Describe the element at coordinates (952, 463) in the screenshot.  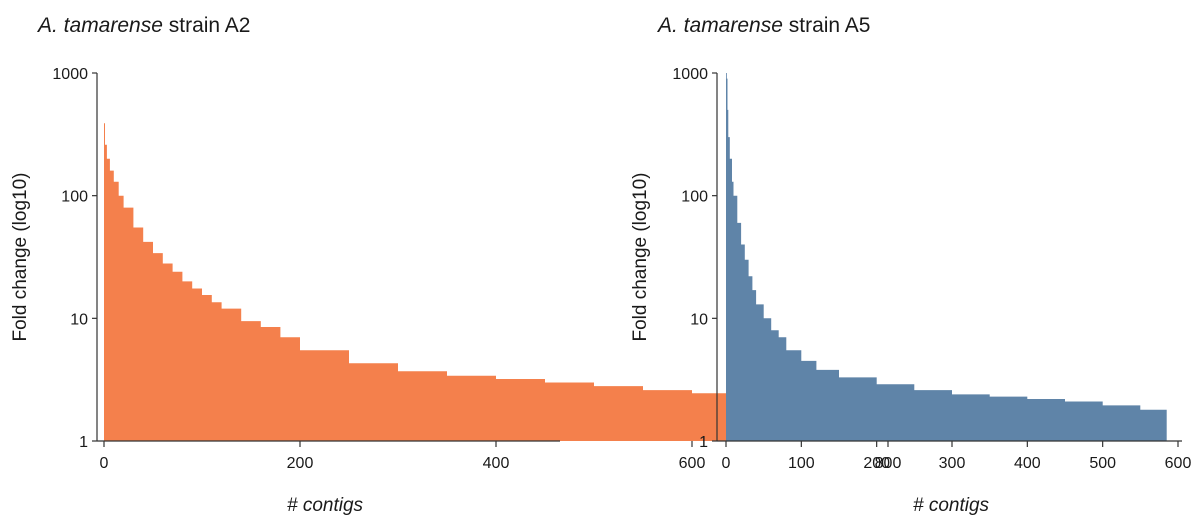
I see `x-tick-label: 300` at that location.